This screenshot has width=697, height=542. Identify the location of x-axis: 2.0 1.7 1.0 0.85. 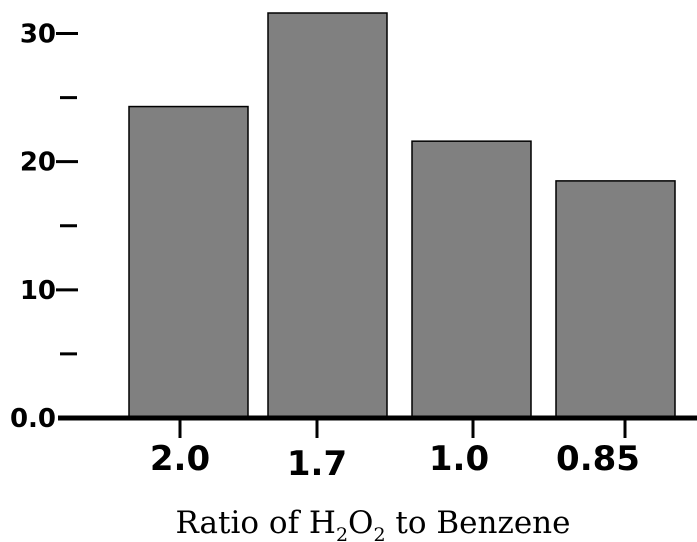
(377, 449).